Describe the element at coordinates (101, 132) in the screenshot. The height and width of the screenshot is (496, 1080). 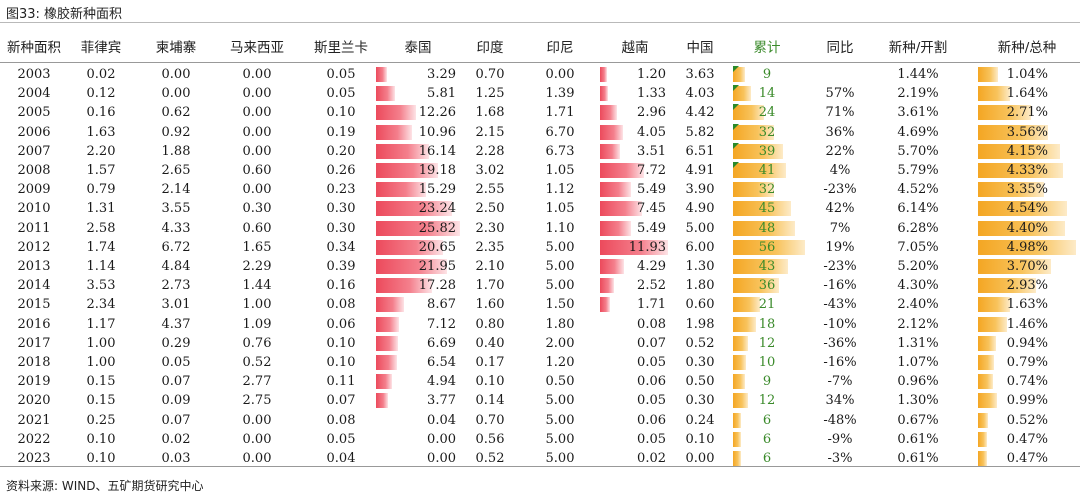
I see `col-philippines-value: 1.63` at that location.